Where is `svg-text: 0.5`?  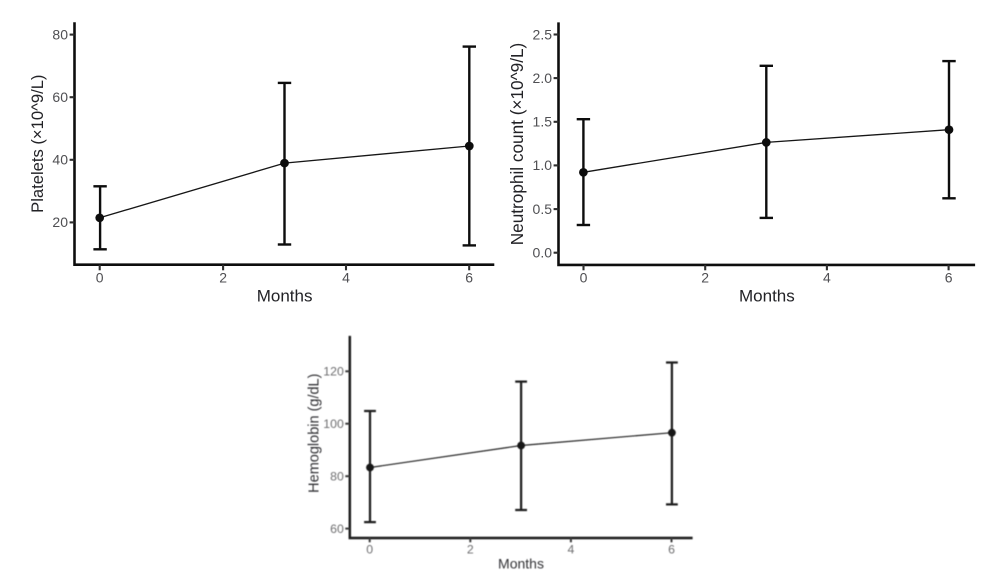 svg-text: 0.5 is located at coordinates (543, 209).